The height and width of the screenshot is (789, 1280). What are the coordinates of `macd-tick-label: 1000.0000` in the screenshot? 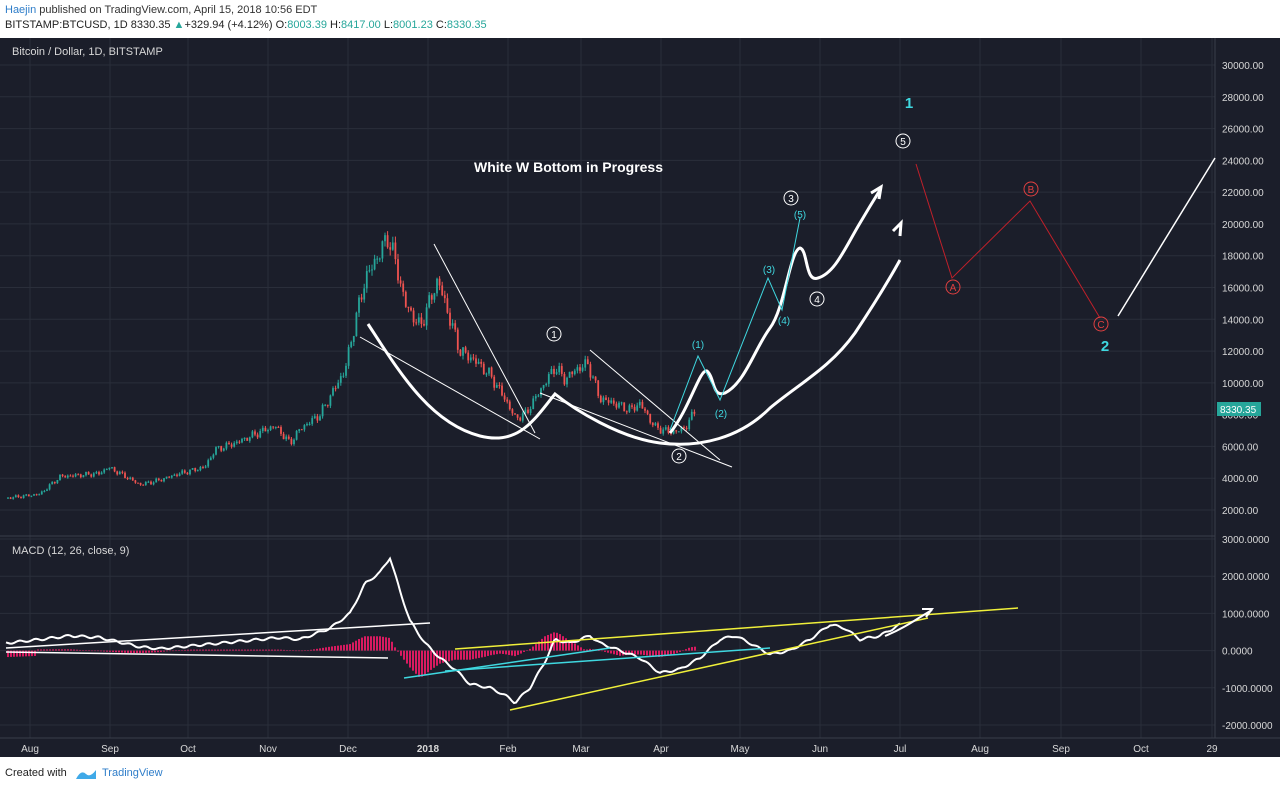 It's located at (1246, 614).